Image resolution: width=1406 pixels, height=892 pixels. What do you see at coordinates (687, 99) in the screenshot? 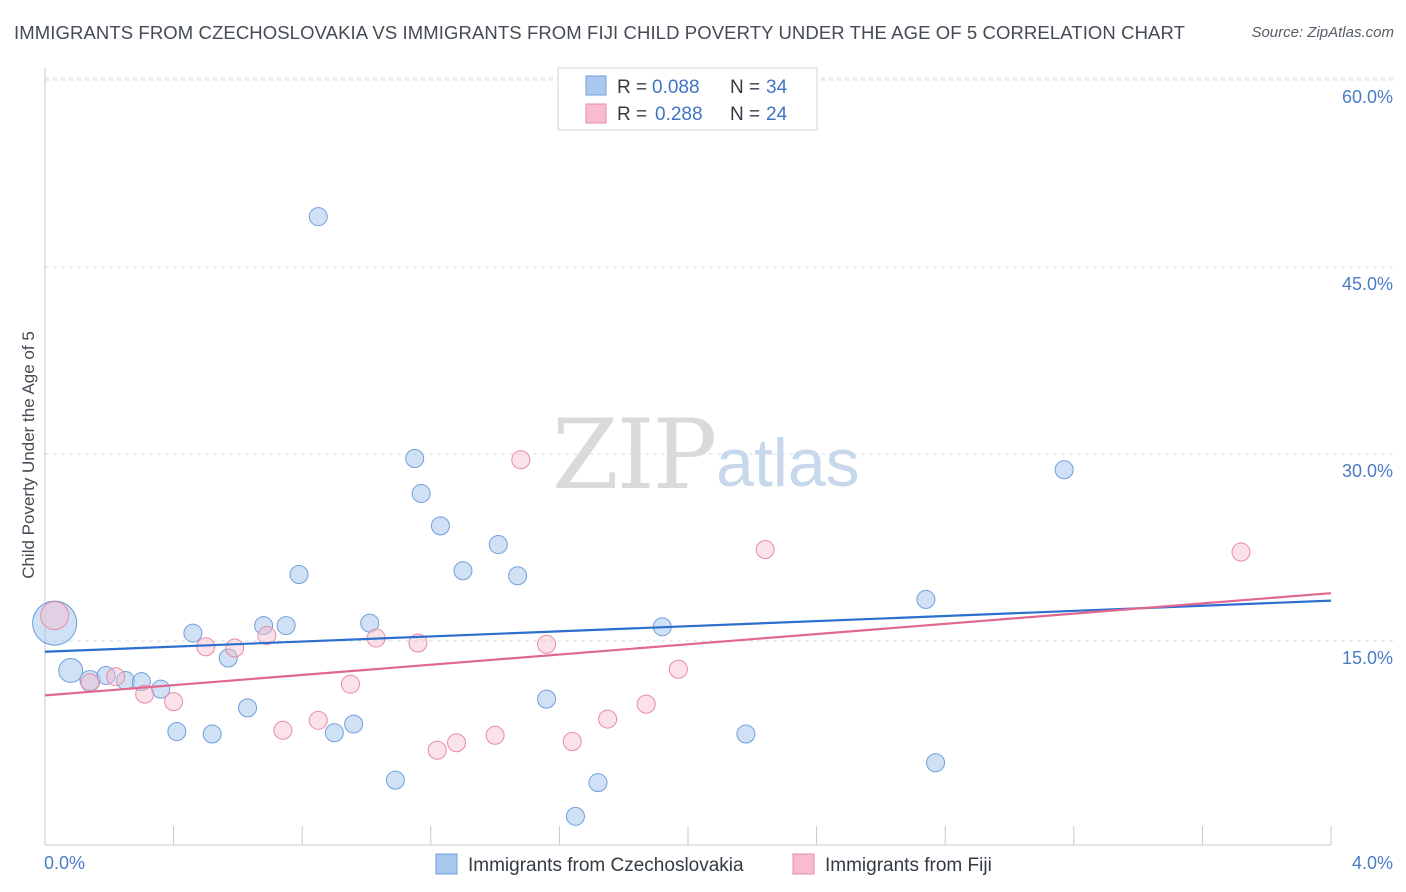
I see `legend-box: R = 0.088 N = 34 R = 0.288 N = 24` at bounding box center [687, 99].